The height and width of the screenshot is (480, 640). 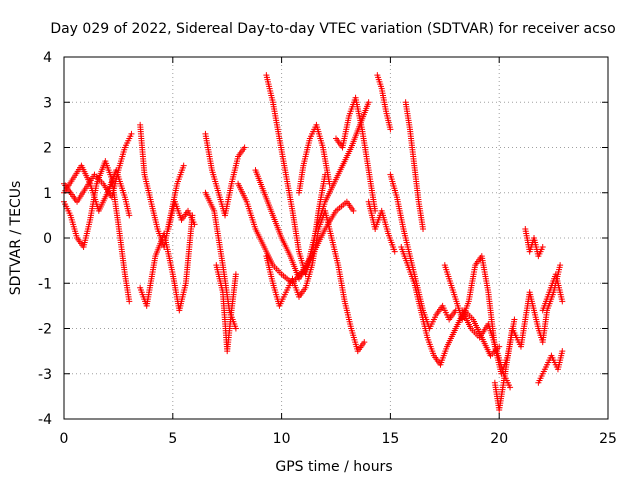 I want to click on y-tick-label: 2, so click(x=47, y=149).